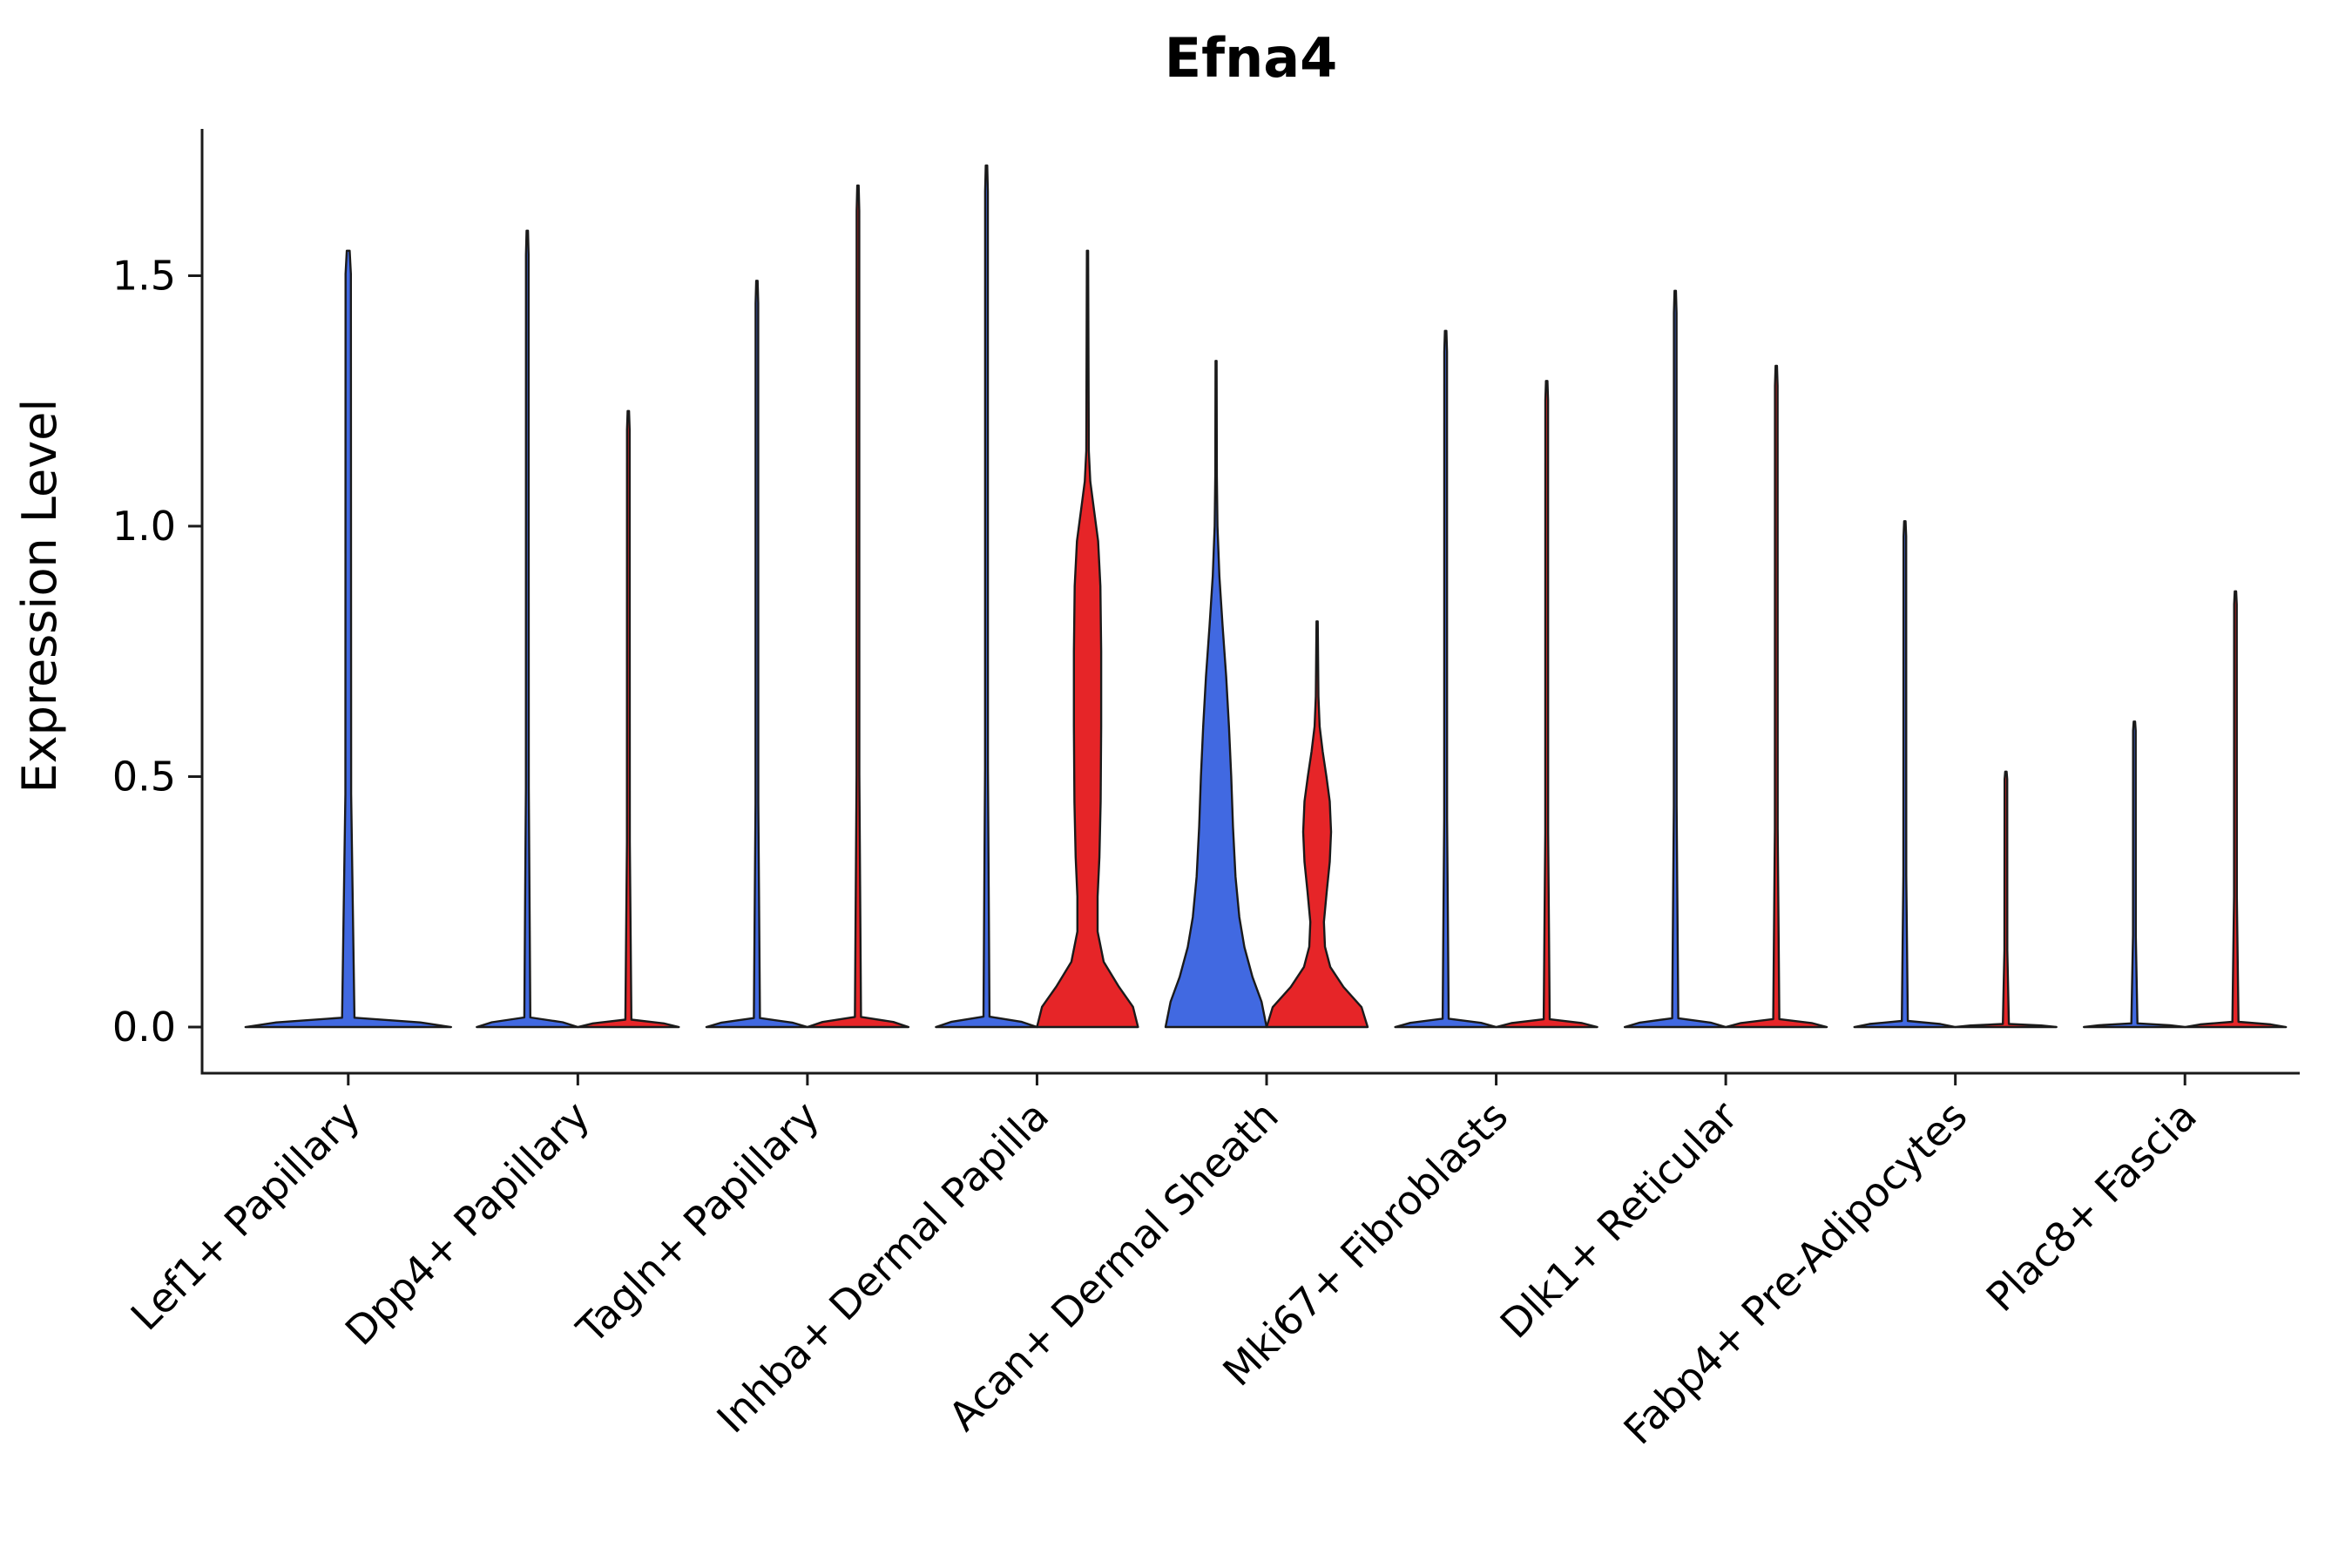 The height and width of the screenshot is (1568, 2352). What do you see at coordinates (1619, 1220) in the screenshot?
I see `x-tick-label: Dlk1+ Reticular` at bounding box center [1619, 1220].